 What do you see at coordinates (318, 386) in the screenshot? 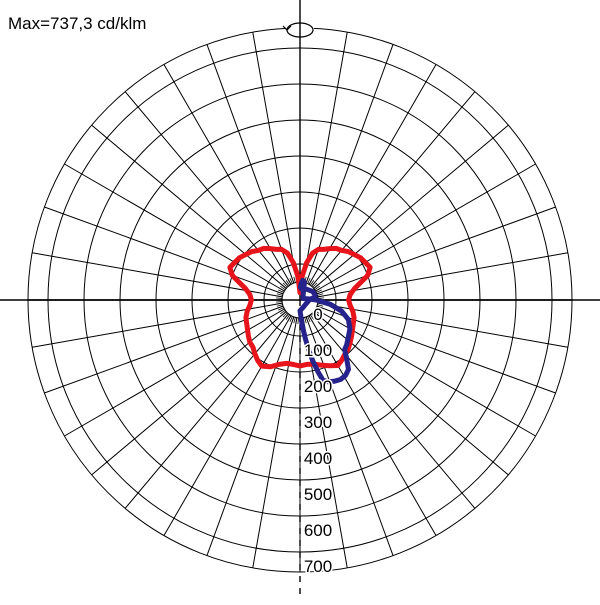
I see `radial-tick-label: 200` at bounding box center [318, 386].